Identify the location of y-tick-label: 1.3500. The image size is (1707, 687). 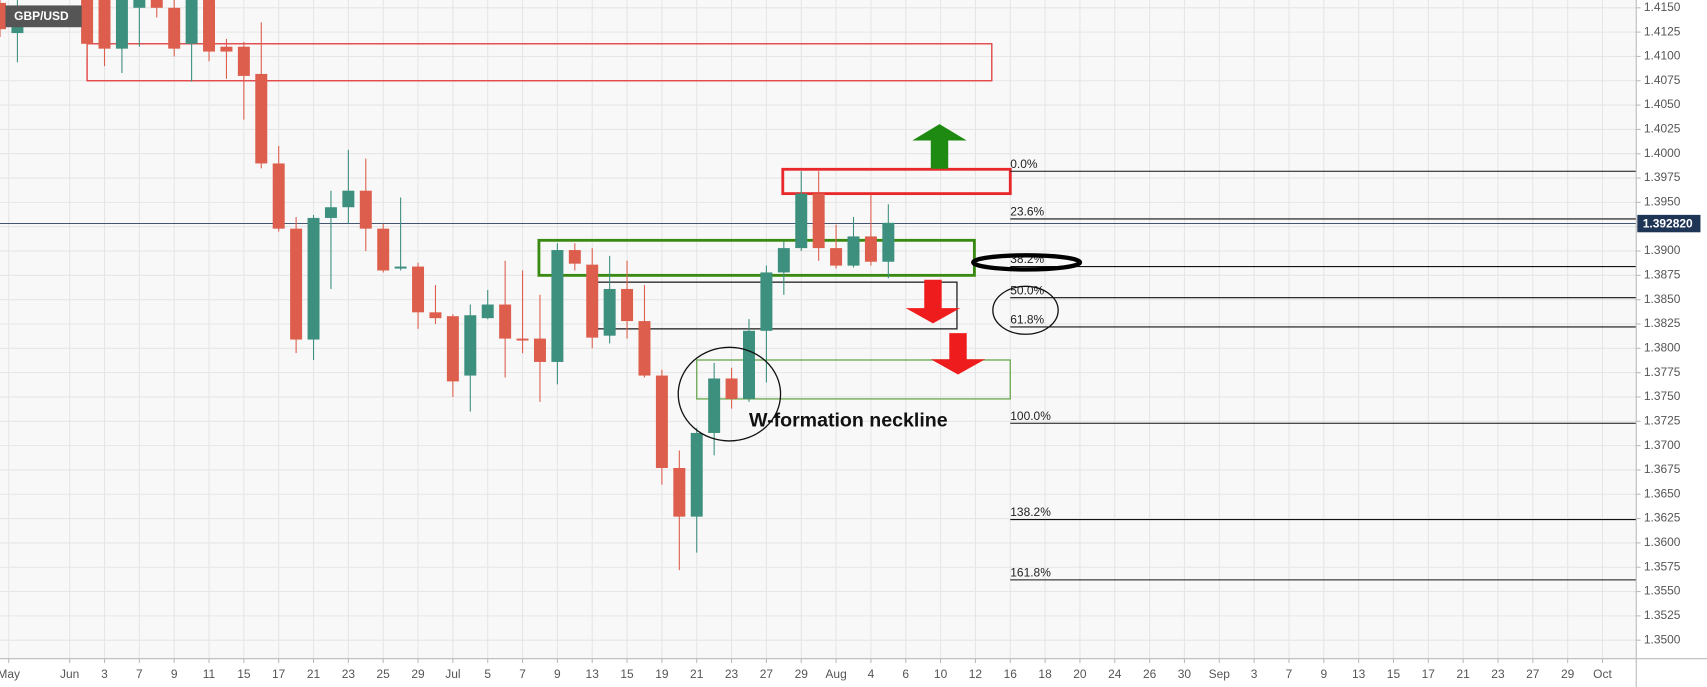
(1662, 639).